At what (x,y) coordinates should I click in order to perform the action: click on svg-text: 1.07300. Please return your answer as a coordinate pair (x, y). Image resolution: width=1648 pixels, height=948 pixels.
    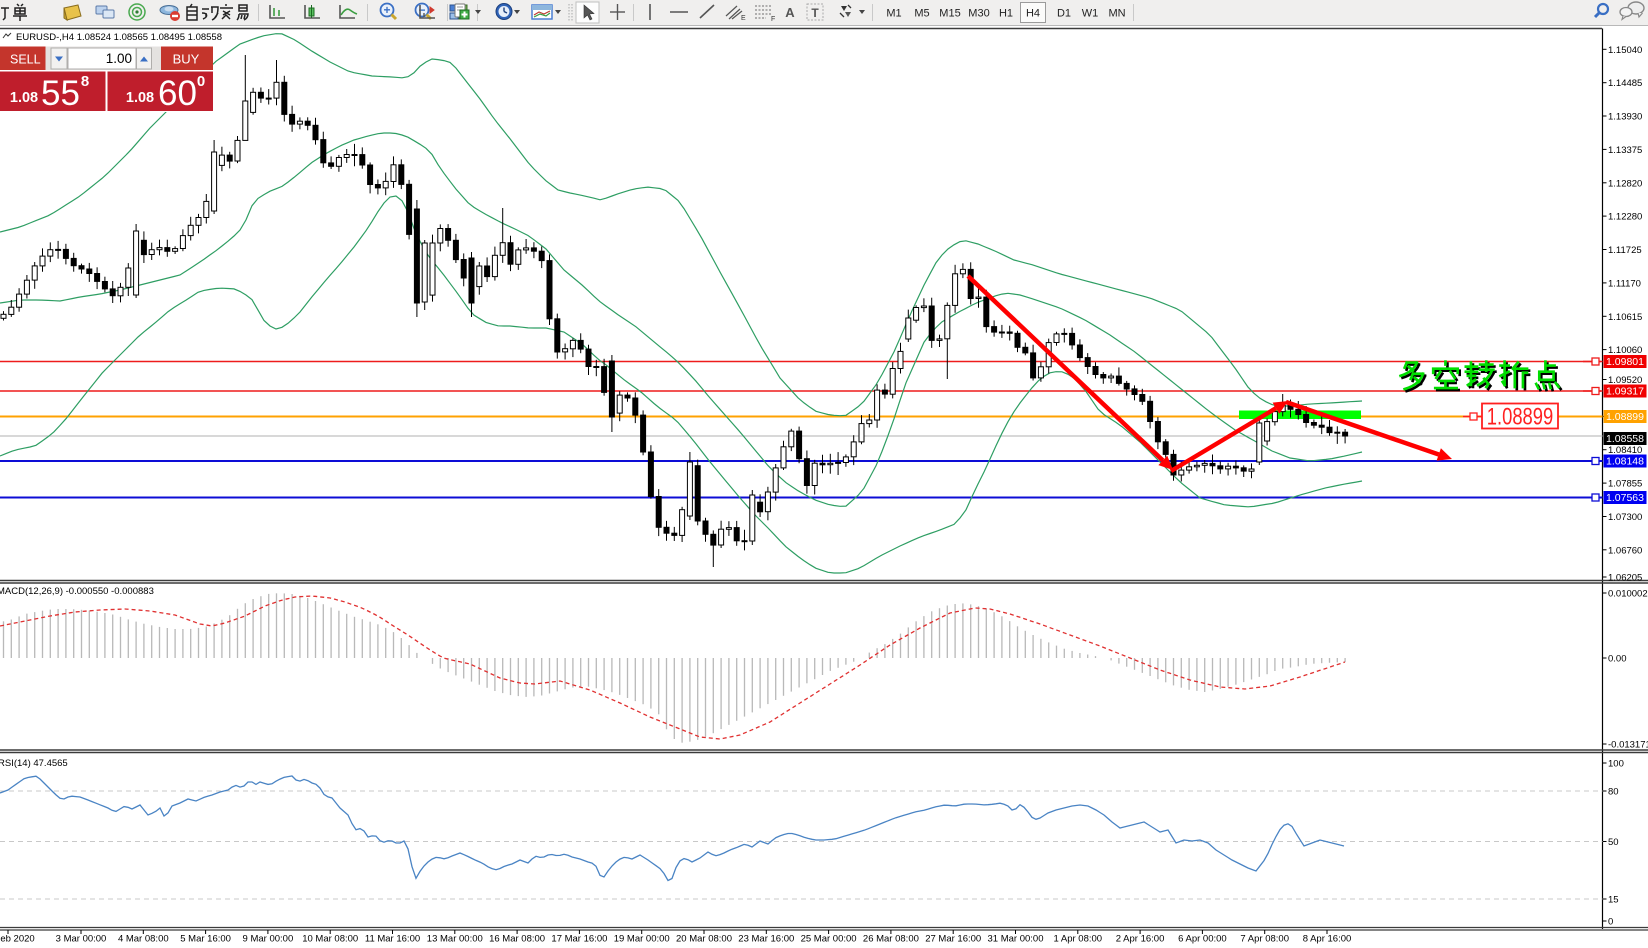
    Looking at the image, I should click on (1625, 517).